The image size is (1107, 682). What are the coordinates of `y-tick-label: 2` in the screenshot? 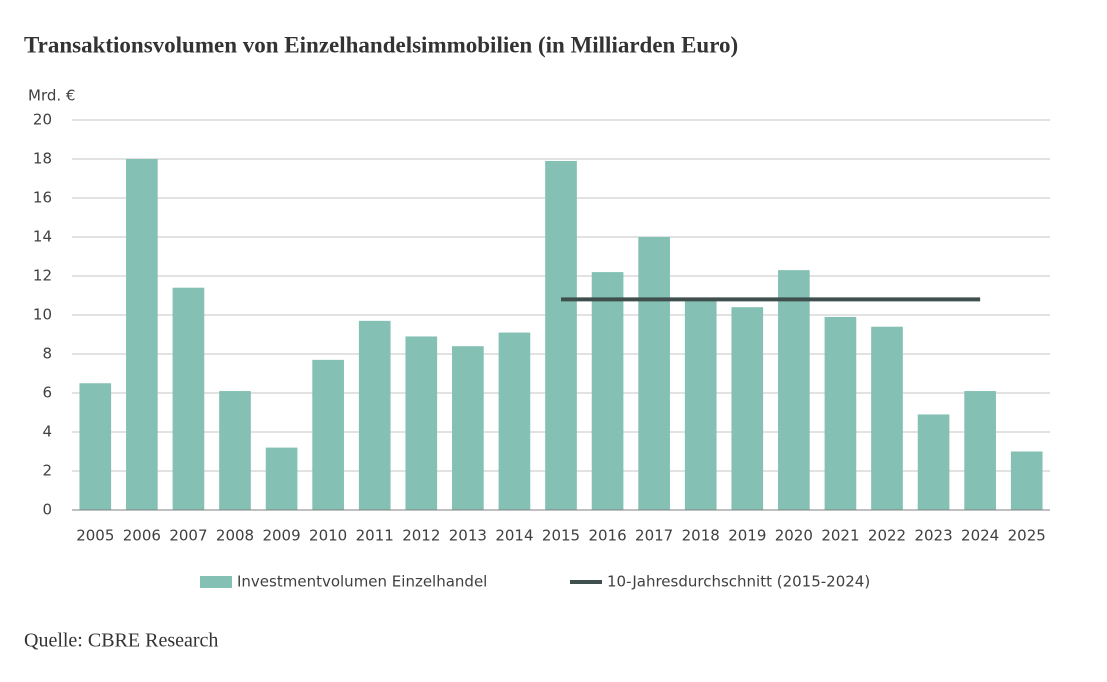 It's located at (47, 471).